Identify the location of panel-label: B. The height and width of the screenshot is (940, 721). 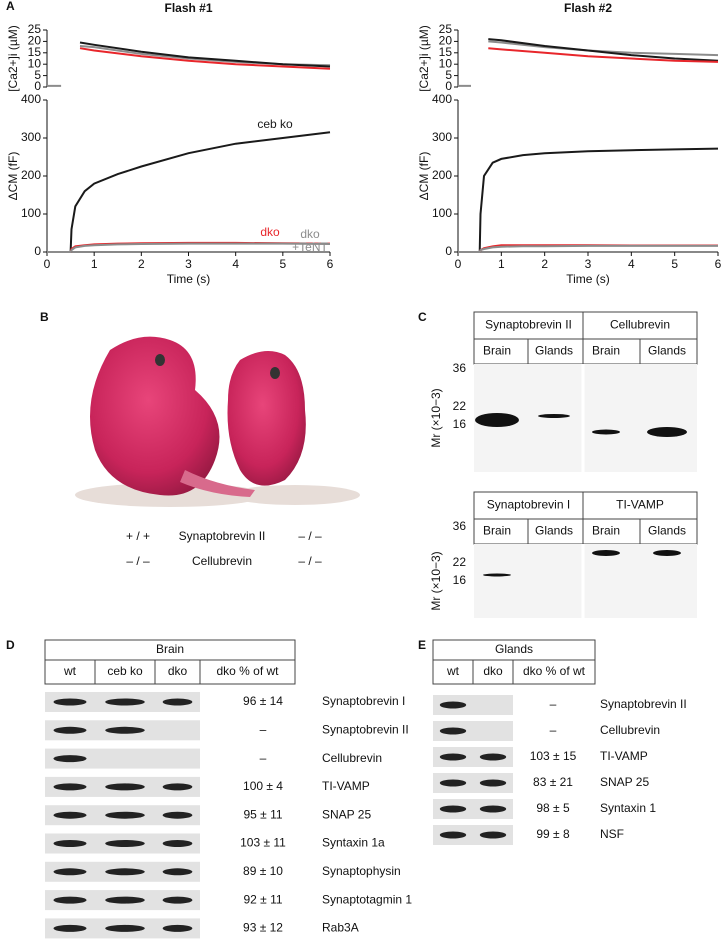
(44, 317).